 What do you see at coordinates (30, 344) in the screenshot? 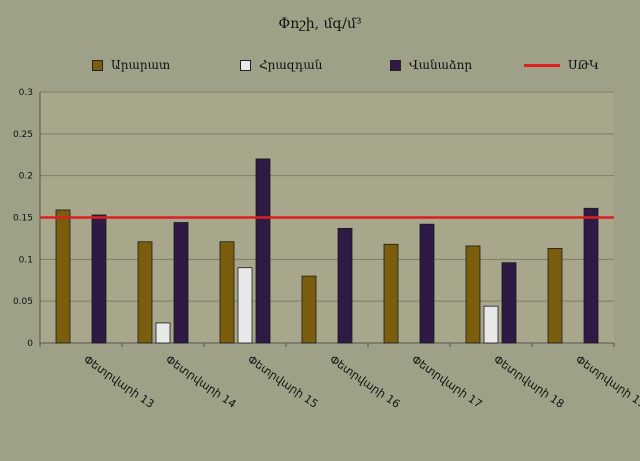
I see `y-tick-label: 0` at bounding box center [30, 344].